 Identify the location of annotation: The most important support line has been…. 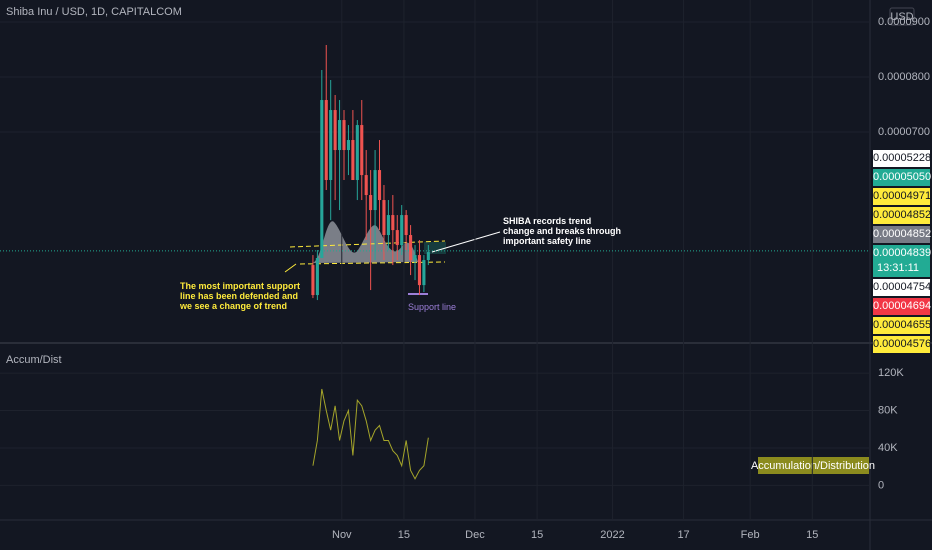
(240, 296).